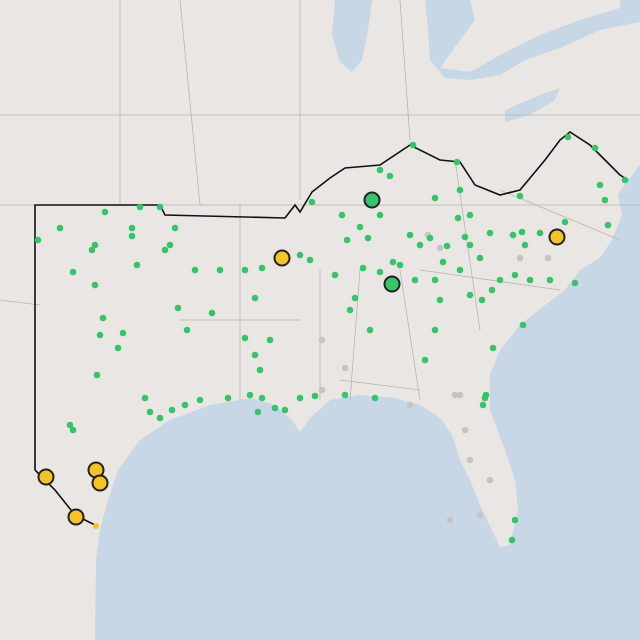  What do you see at coordinates (352, 36) in the screenshot?
I see `lake-michigan` at bounding box center [352, 36].